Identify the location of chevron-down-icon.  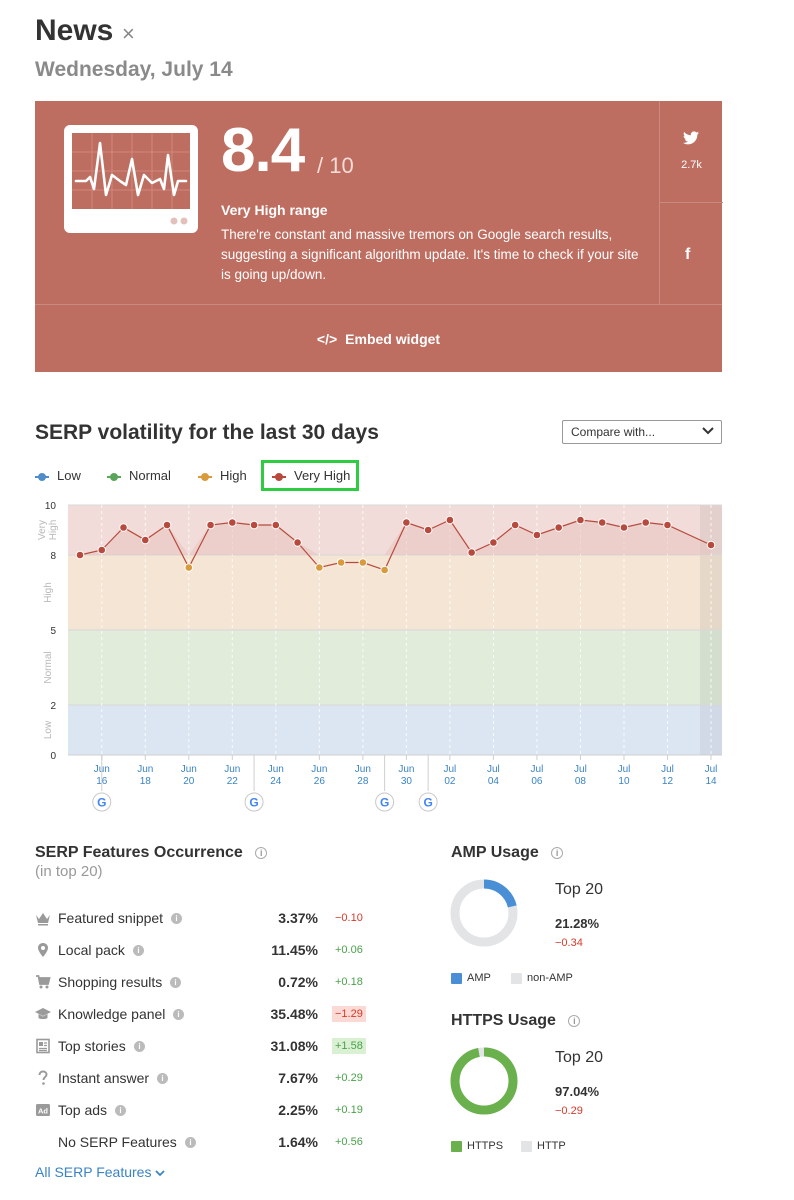
(160, 1173).